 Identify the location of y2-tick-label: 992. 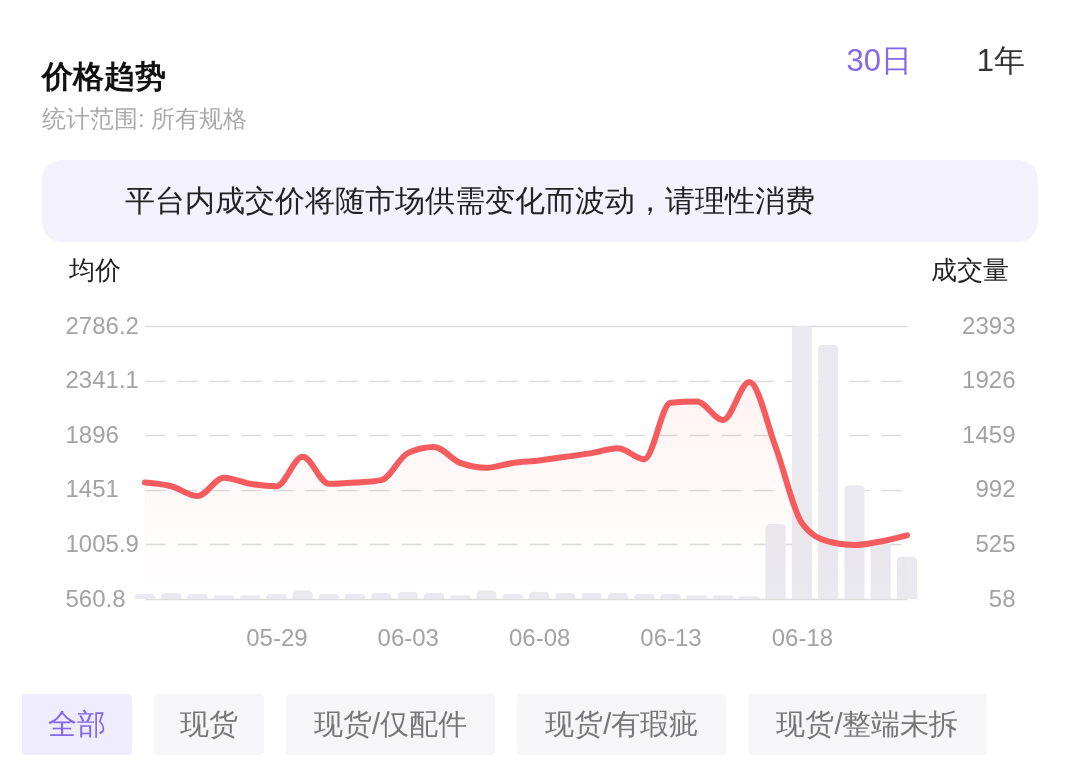
(995, 489).